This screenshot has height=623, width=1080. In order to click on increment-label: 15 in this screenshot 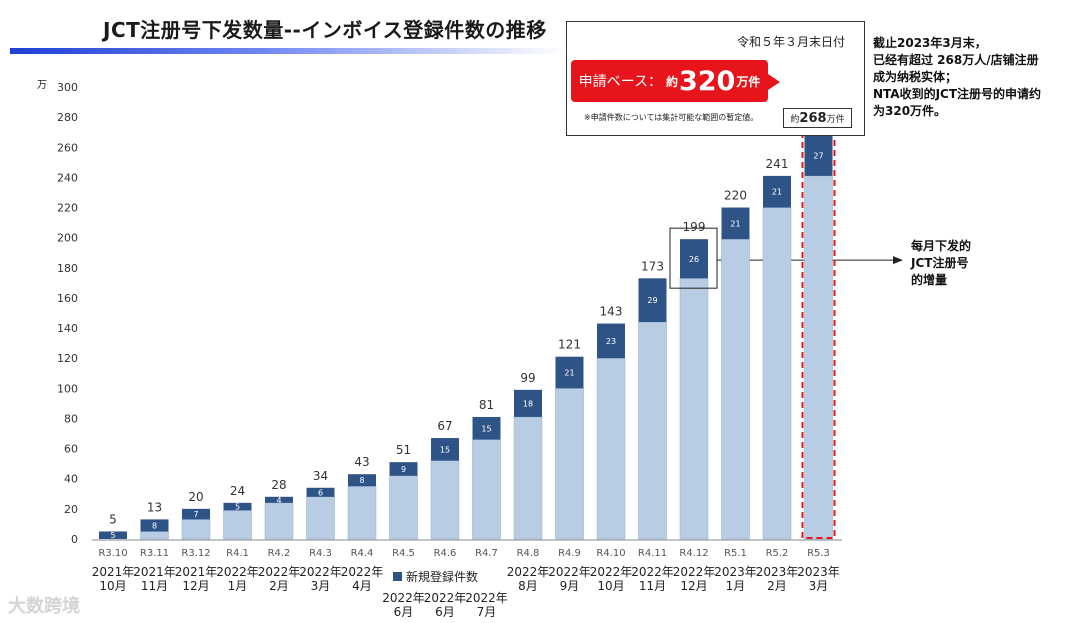, I will do `click(445, 449)`.